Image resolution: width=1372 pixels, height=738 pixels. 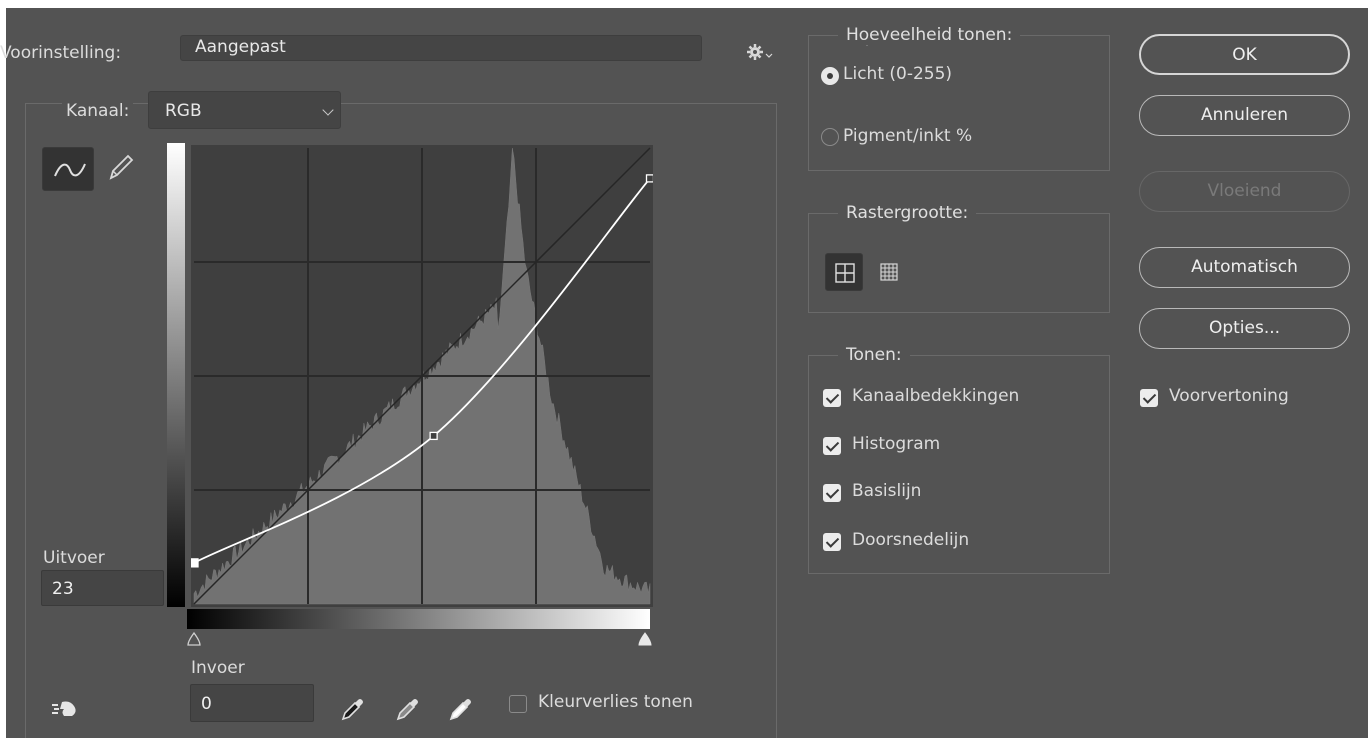 What do you see at coordinates (244, 110) in the screenshot?
I see `channel-select: RGB` at bounding box center [244, 110].